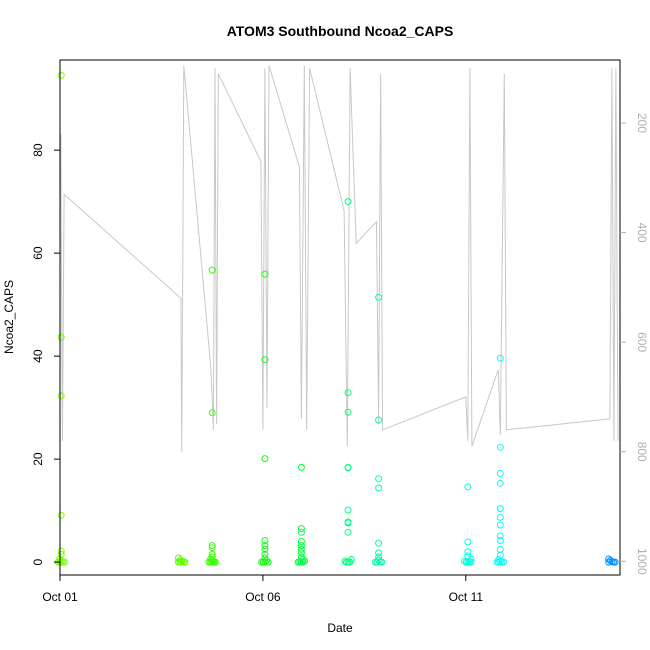 The image size is (650, 650). I want to click on x-tick-label: Oct 11, so click(466, 597).